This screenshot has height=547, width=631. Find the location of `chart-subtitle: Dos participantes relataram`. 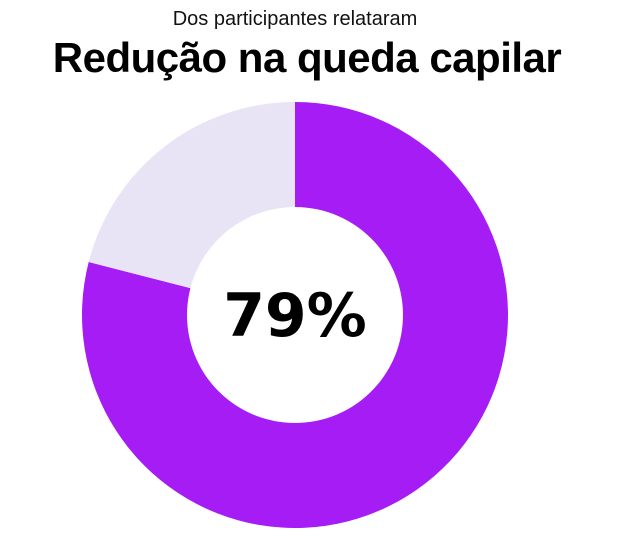

chart-subtitle: Dos participantes relataram is located at coordinates (295, 19).